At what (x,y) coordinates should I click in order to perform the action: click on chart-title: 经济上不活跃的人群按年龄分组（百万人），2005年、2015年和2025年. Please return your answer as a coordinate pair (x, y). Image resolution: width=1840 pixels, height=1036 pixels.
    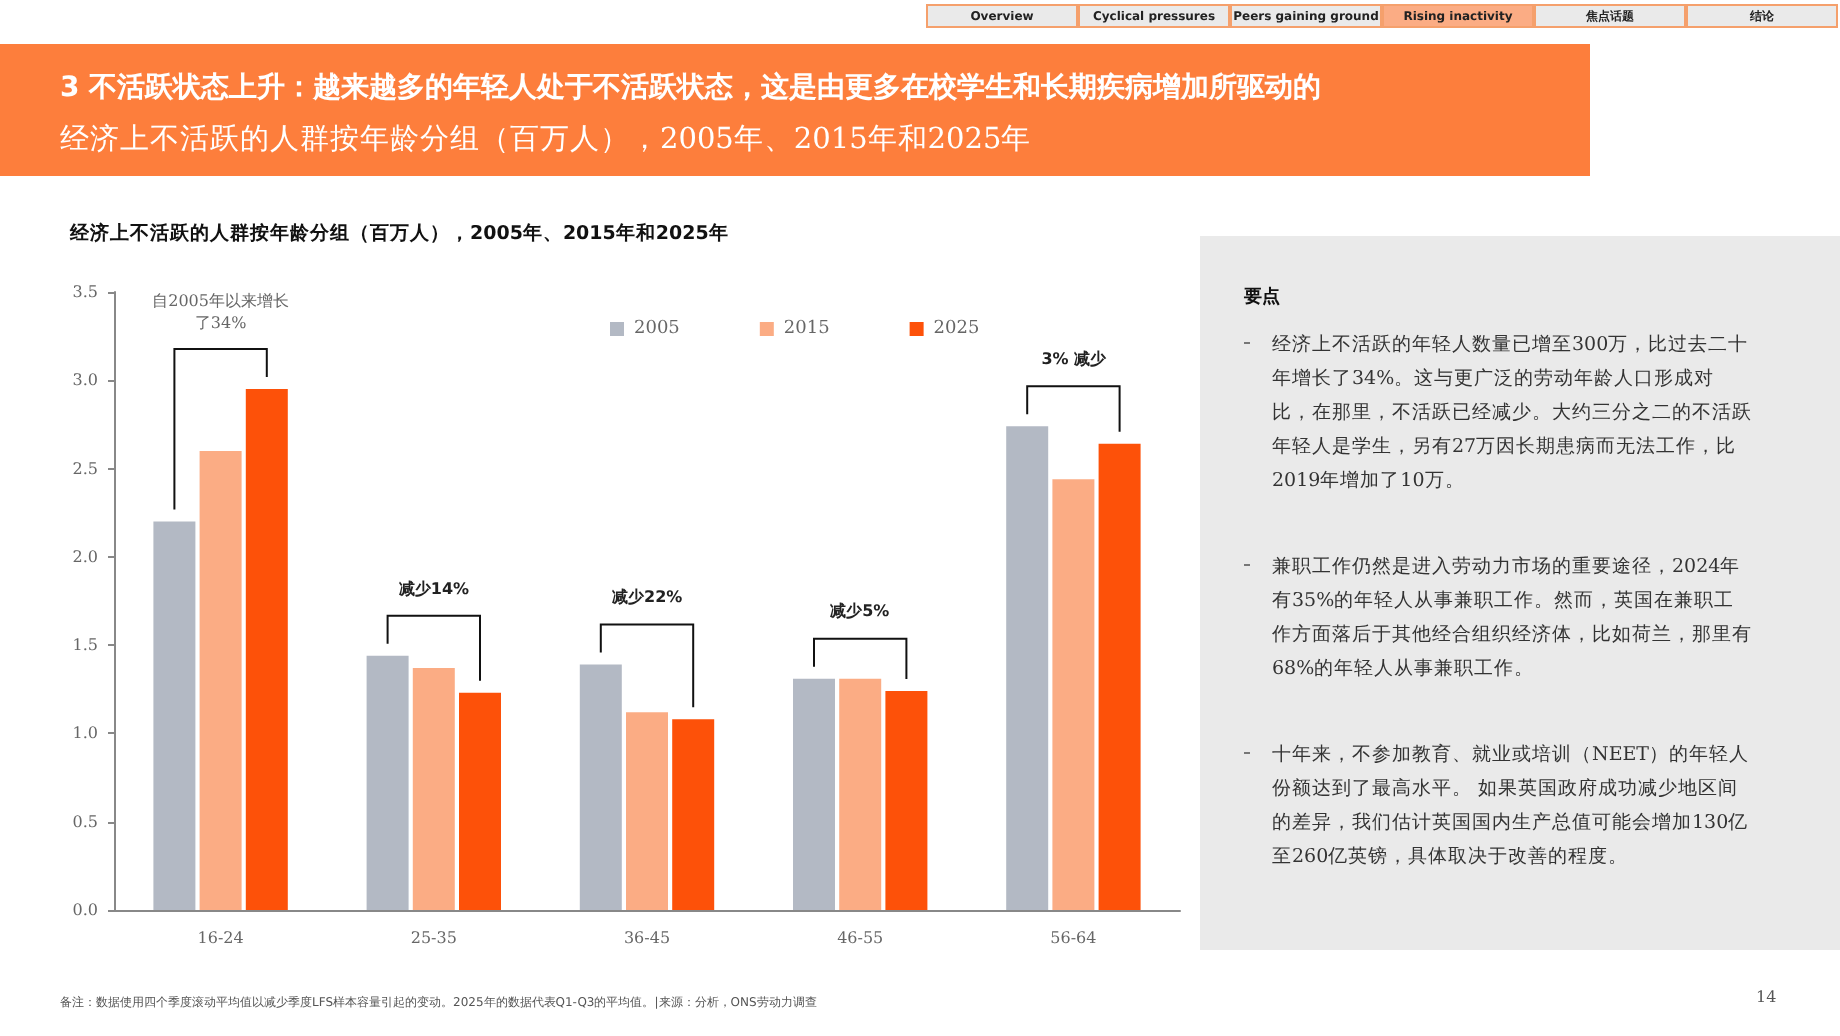
    Looking at the image, I should click on (398, 233).